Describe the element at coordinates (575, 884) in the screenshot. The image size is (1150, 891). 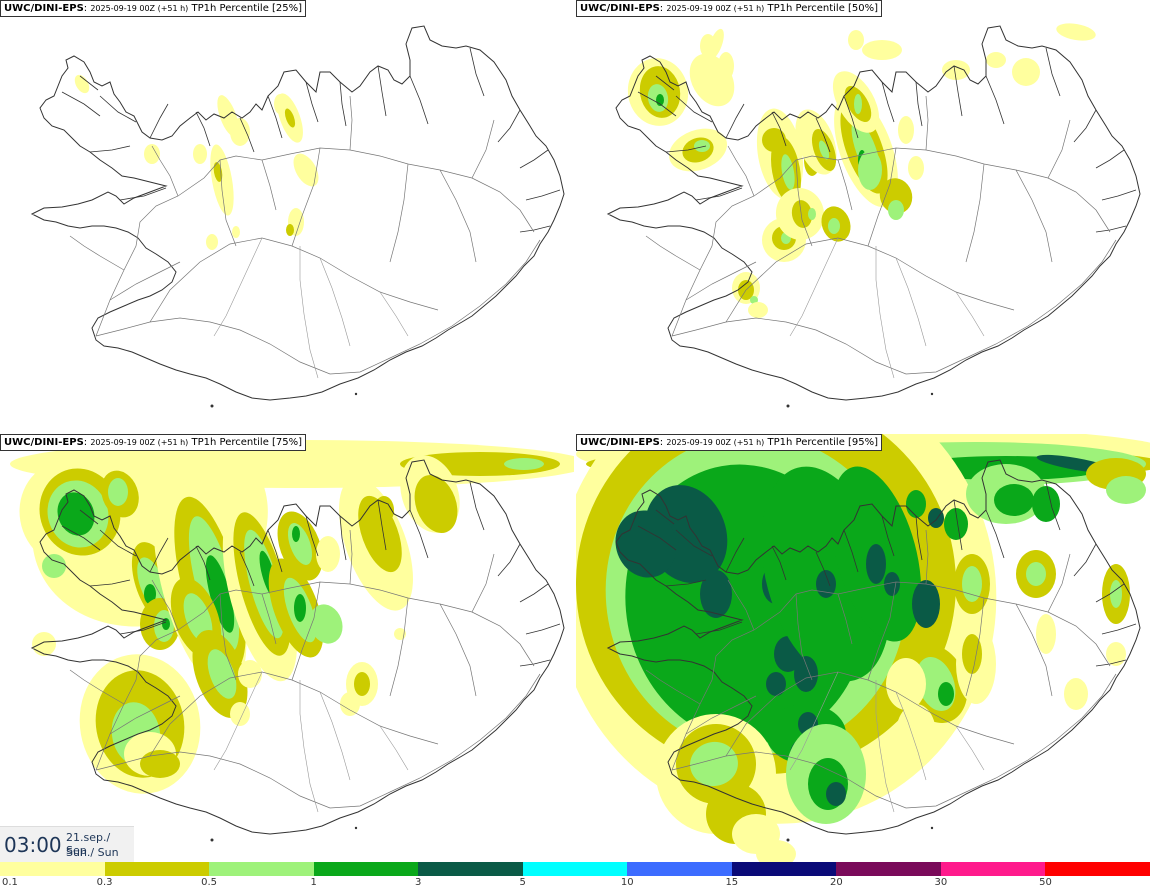
I see `color-scale-labels: 0.1 0.3 0.5 1 3 5 10 15 20 30 50` at that location.